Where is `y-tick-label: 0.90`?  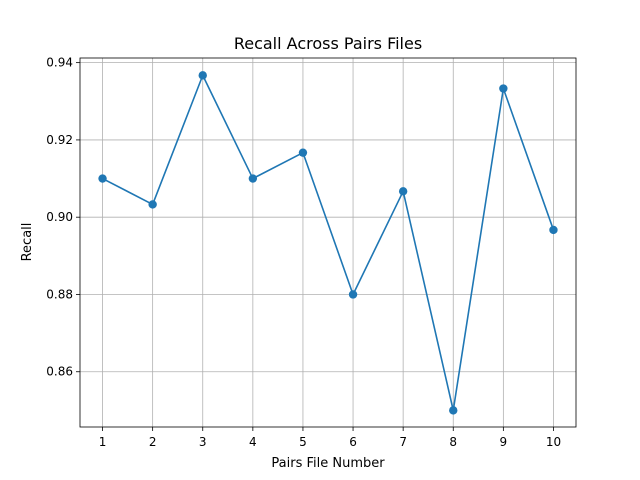 y-tick-label: 0.90 is located at coordinates (59, 217).